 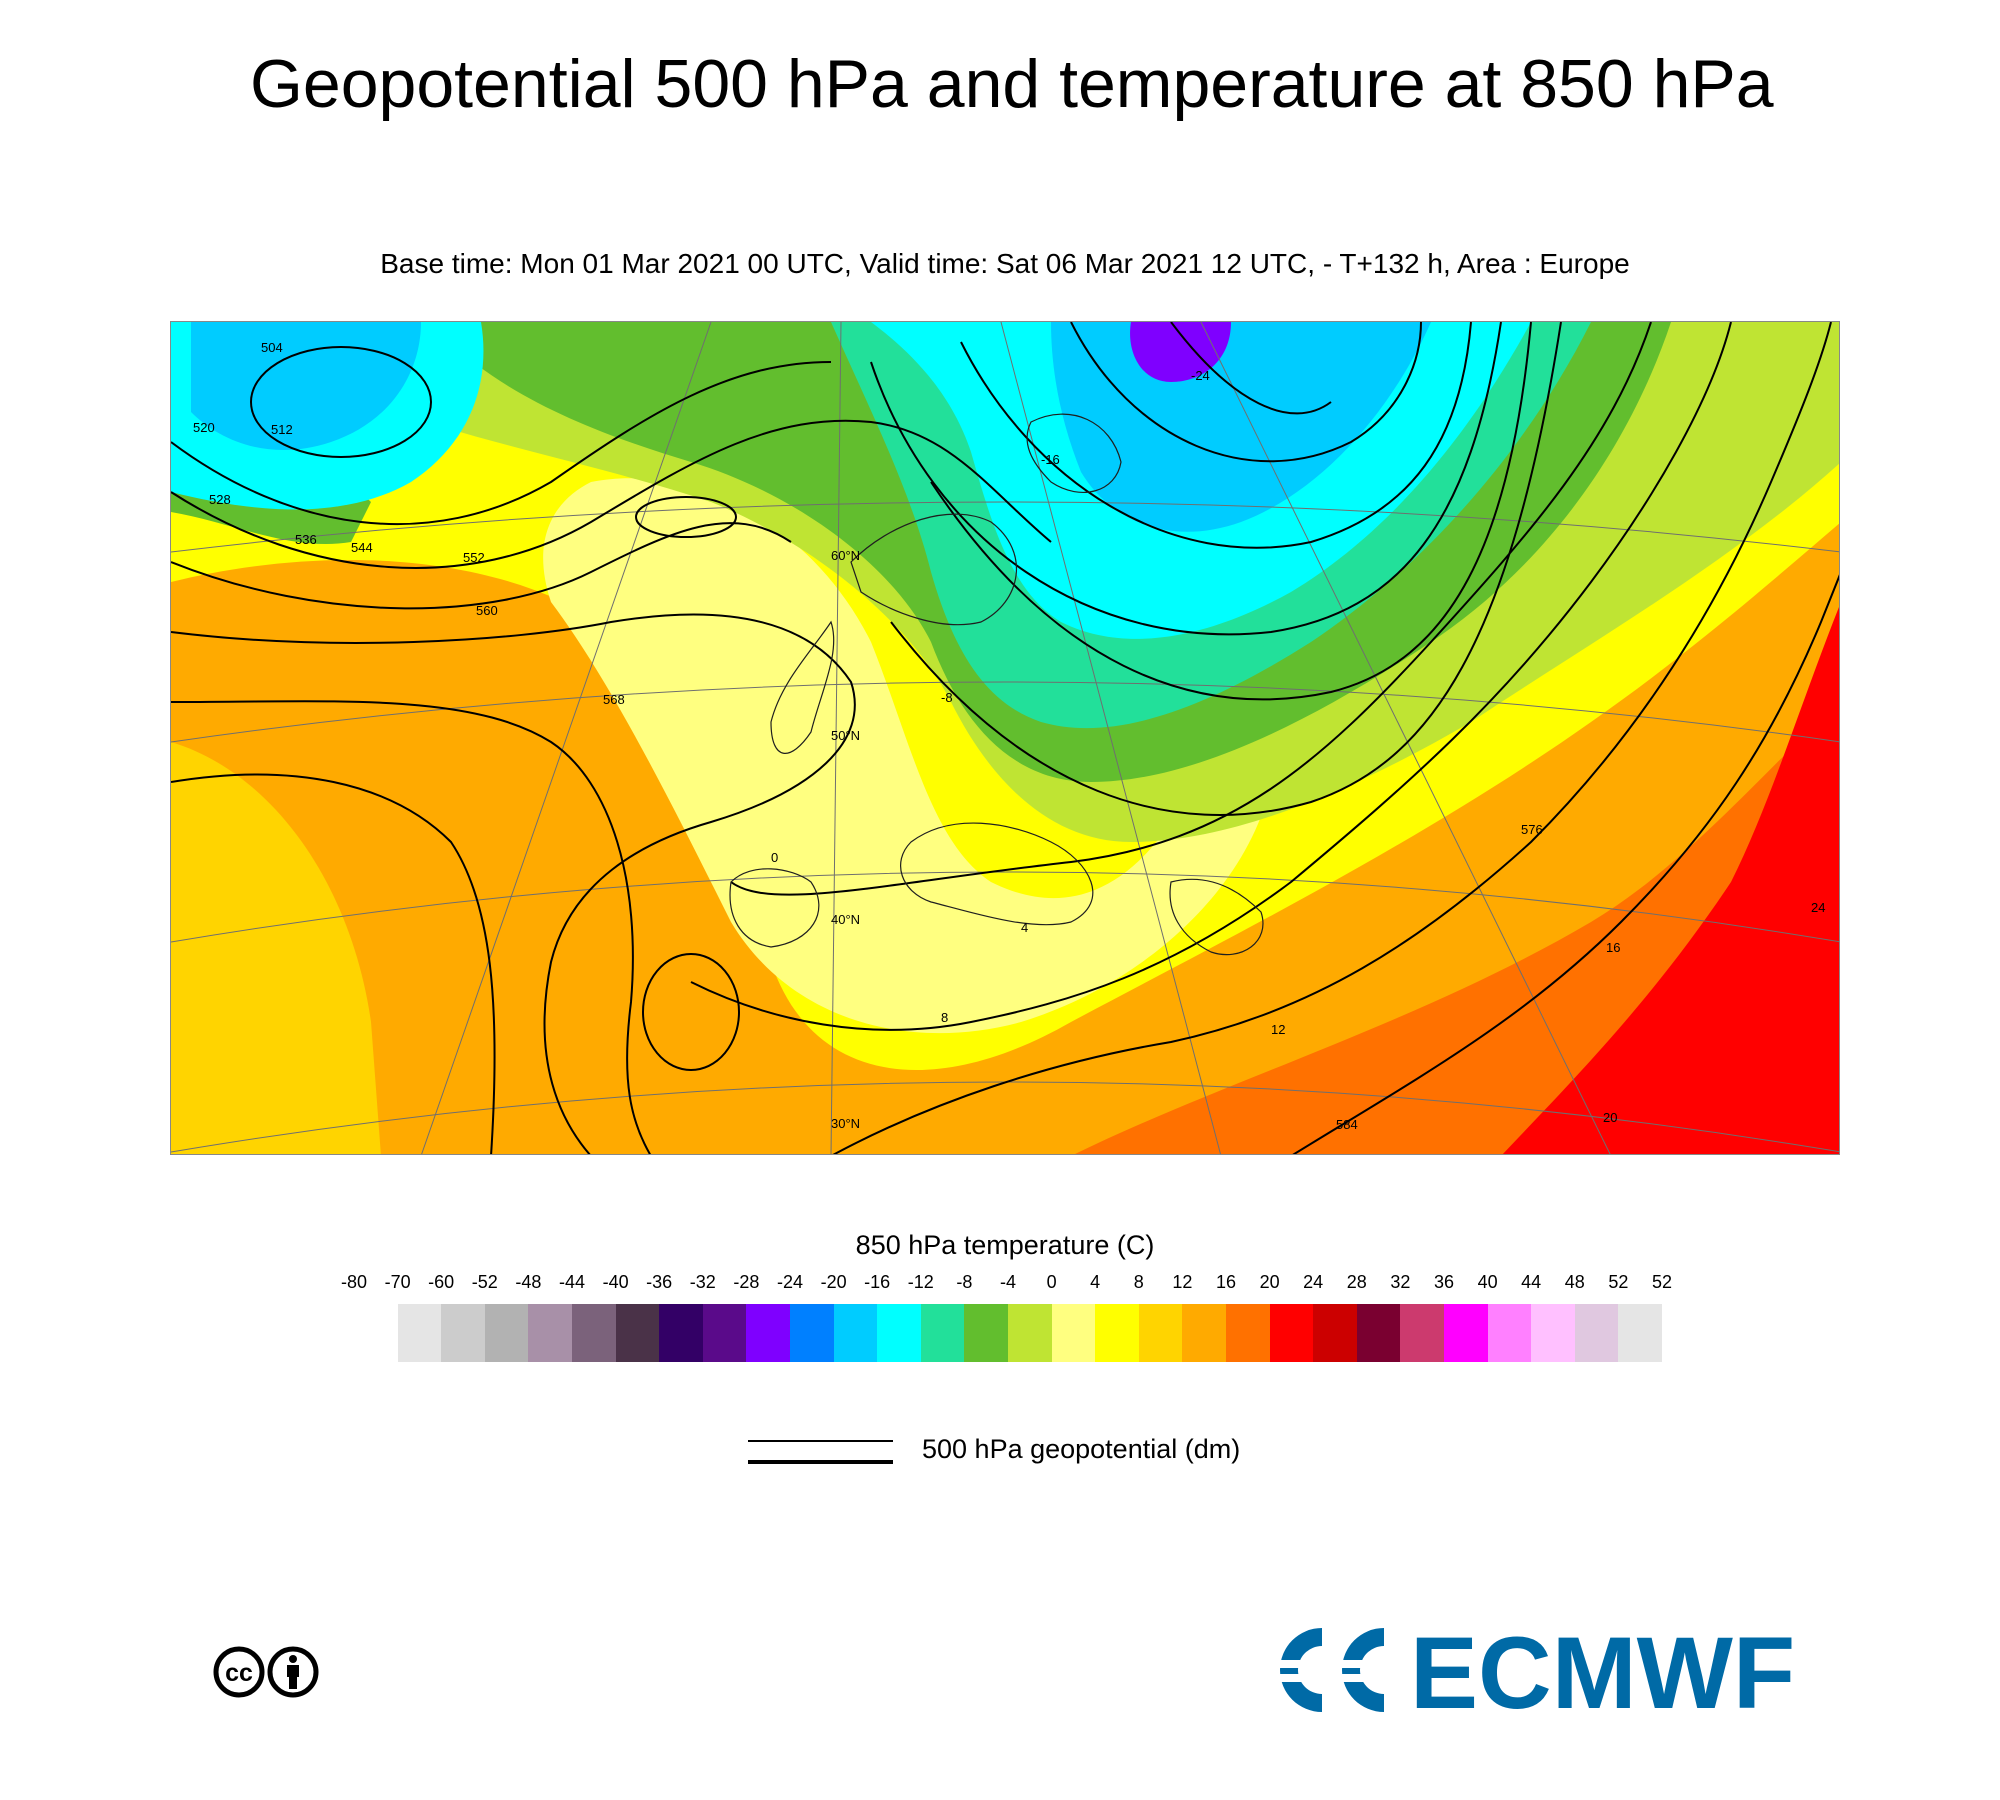 I want to click on legend-tick: -60, so click(x=441, y=1282).